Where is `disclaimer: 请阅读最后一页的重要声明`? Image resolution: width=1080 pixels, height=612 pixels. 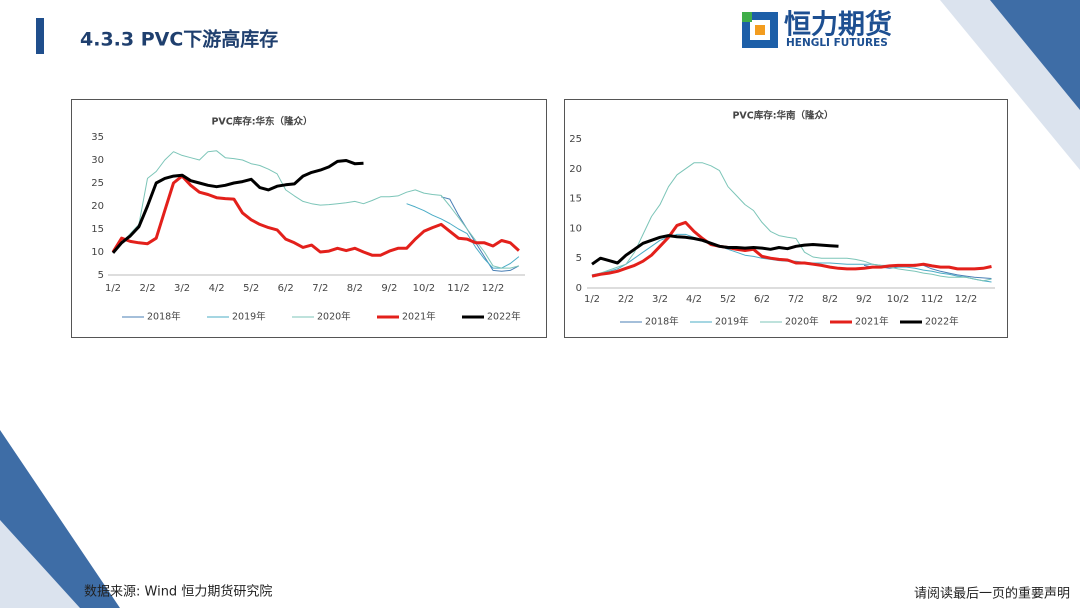
disclaimer: 请阅读最后一页的重要声明 is located at coordinates (992, 594).